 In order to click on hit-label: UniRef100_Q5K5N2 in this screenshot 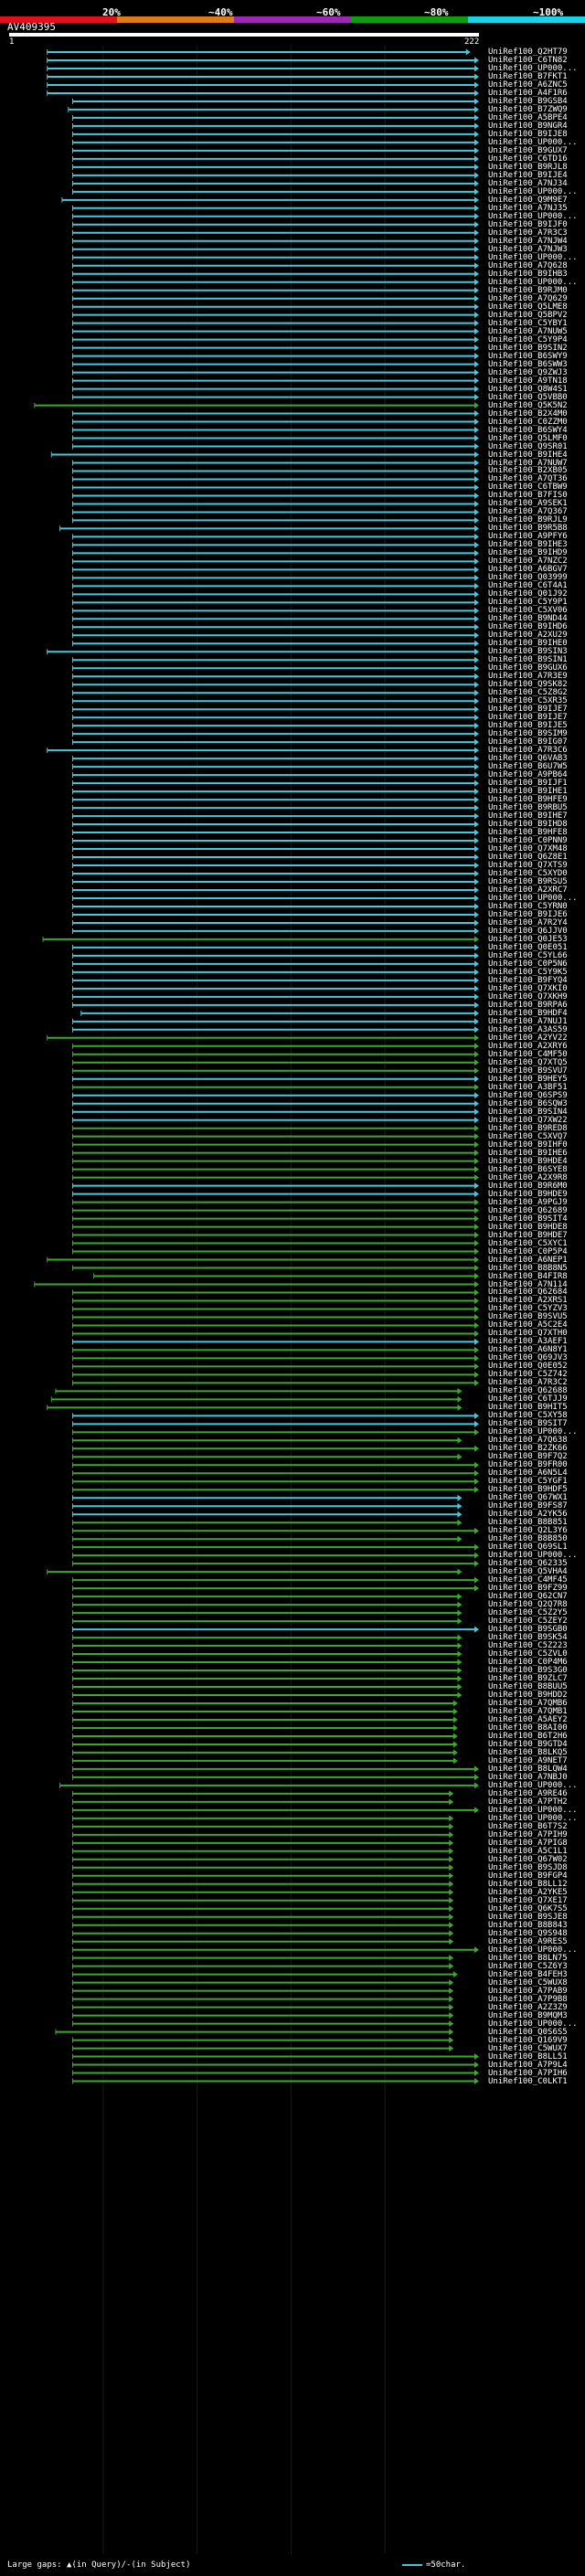, I will do `click(528, 405)`.